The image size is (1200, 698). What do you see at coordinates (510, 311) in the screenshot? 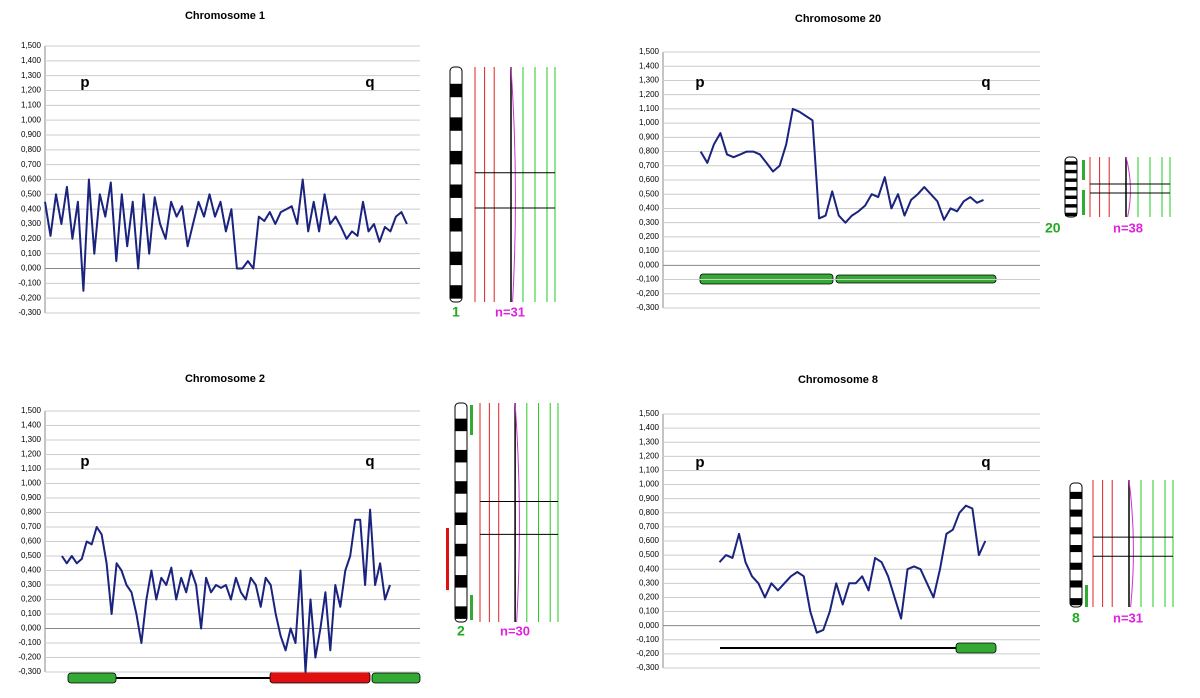
I see `sample-count: n=31` at bounding box center [510, 311].